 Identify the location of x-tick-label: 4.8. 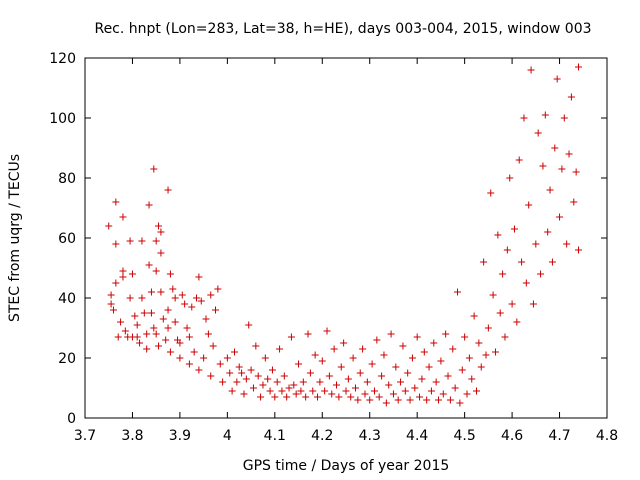
(607, 436).